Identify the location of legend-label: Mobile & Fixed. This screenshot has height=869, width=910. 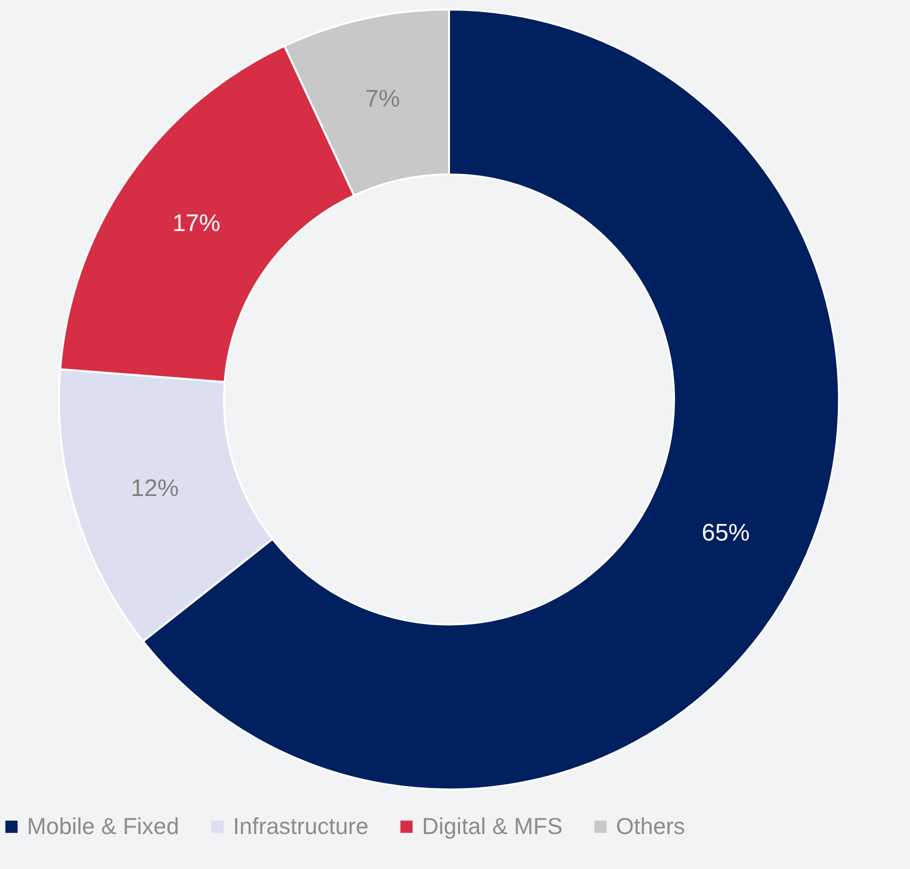
(103, 825).